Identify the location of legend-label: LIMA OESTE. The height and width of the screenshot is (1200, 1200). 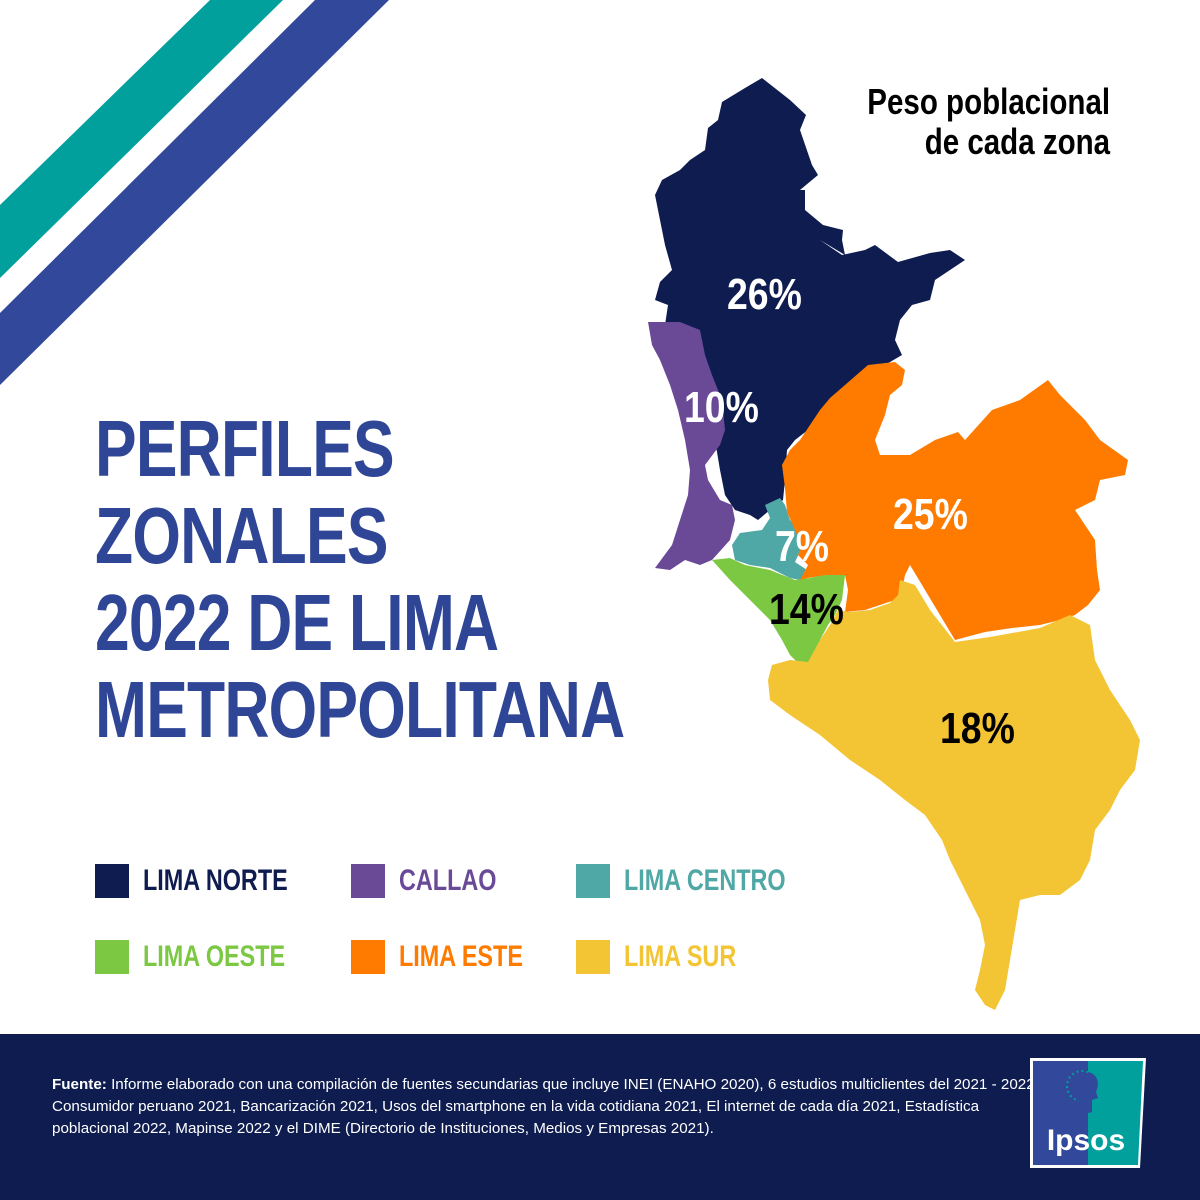
(214, 956).